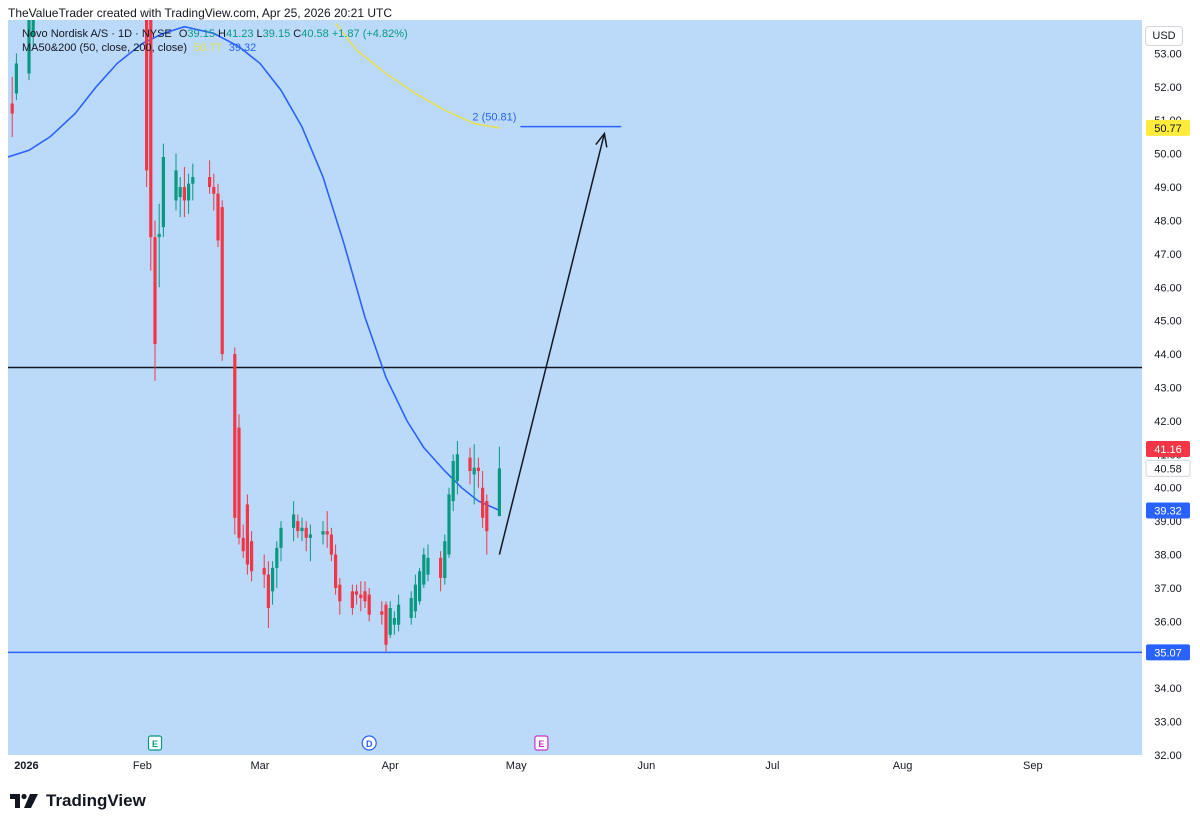 This screenshot has width=1200, height=824. What do you see at coordinates (24, 800) in the screenshot?
I see `tradingview-logo-icon` at bounding box center [24, 800].